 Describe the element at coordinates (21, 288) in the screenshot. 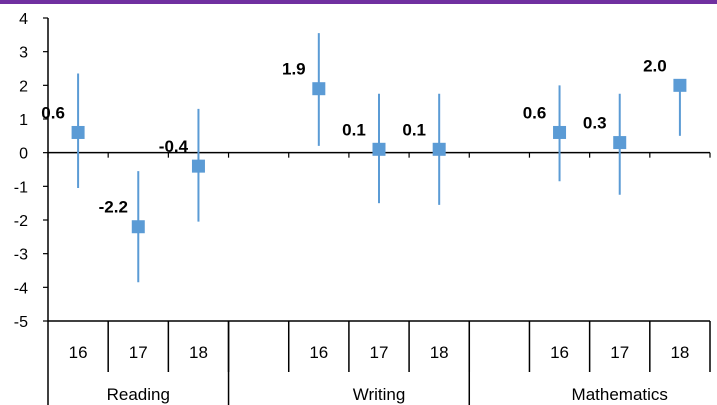

I see `y-tick-label: -4` at that location.